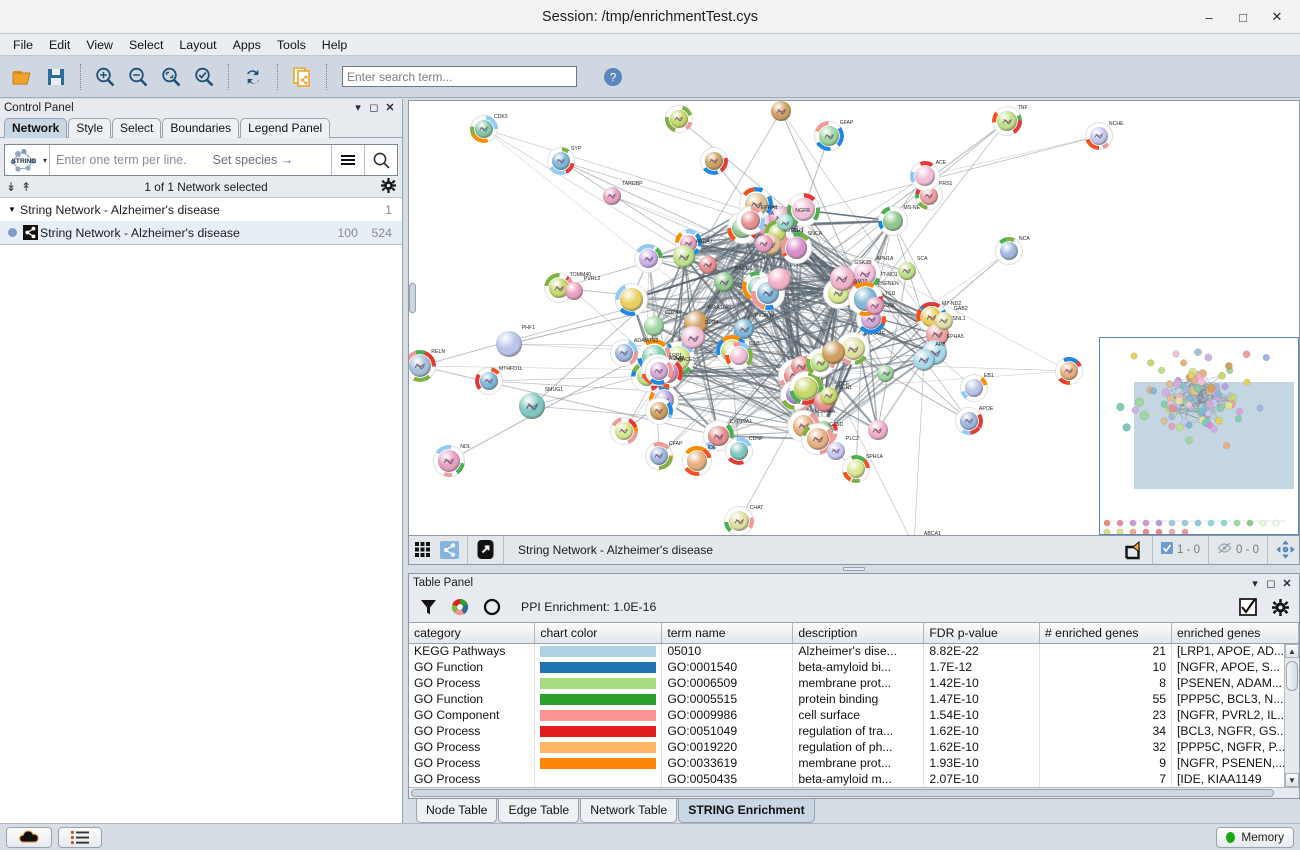 This screenshot has width=1300, height=850. I want to click on menu-apps: Apps, so click(246, 44).